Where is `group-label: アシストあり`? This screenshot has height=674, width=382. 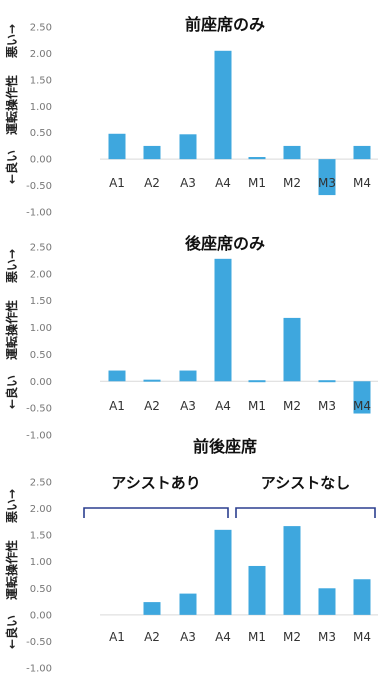
group-label: アシストあり is located at coordinates (155, 483).